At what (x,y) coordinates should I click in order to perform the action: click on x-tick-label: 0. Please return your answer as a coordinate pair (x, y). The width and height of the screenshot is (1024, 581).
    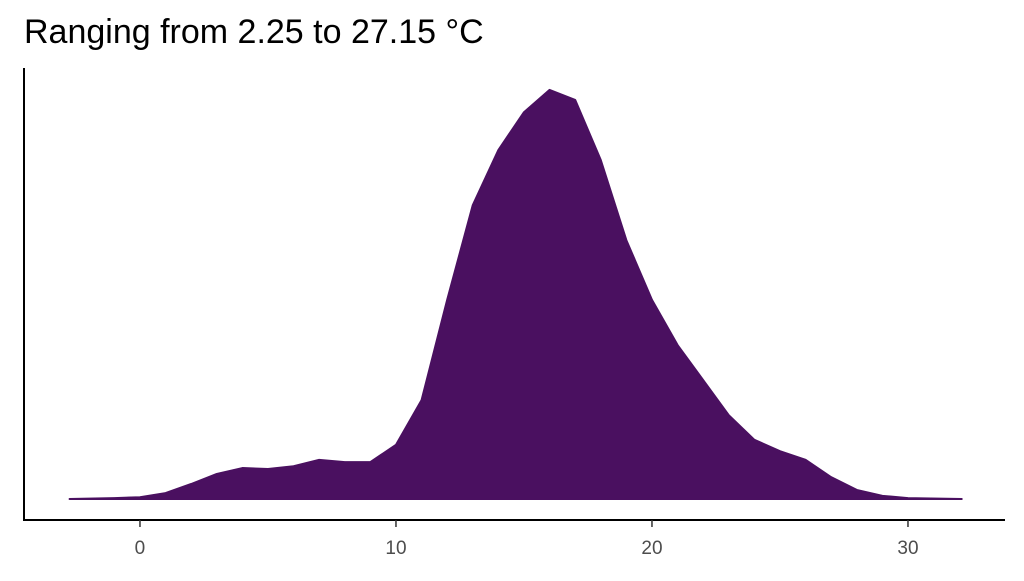
    Looking at the image, I should click on (140, 548).